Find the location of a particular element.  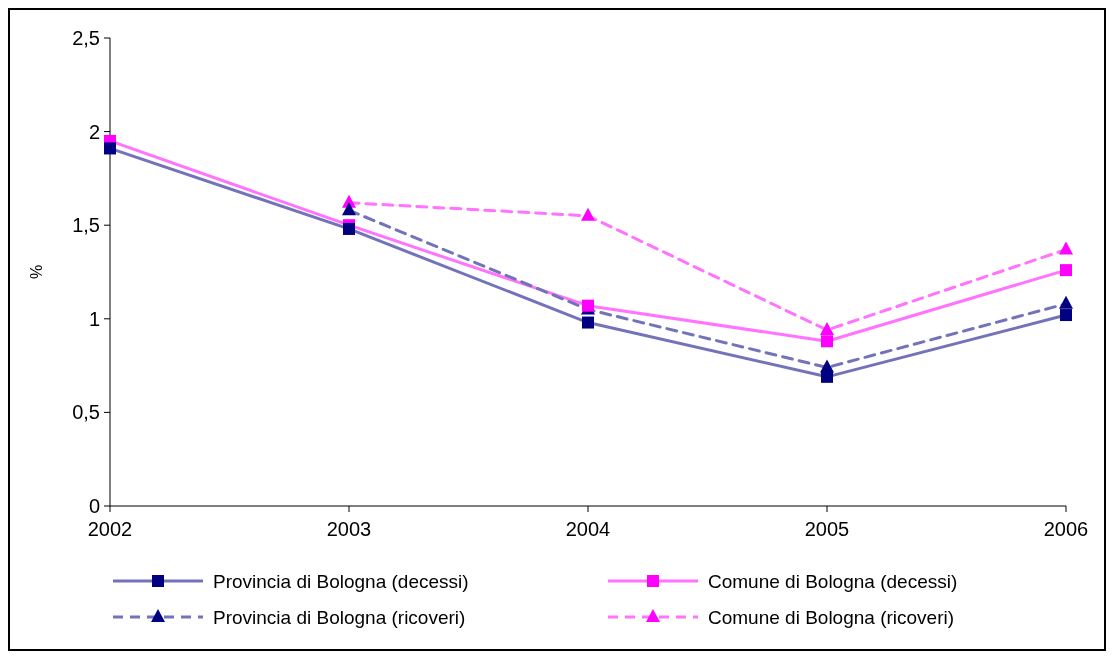

x-tick-label: 2003 is located at coordinates (349, 529).